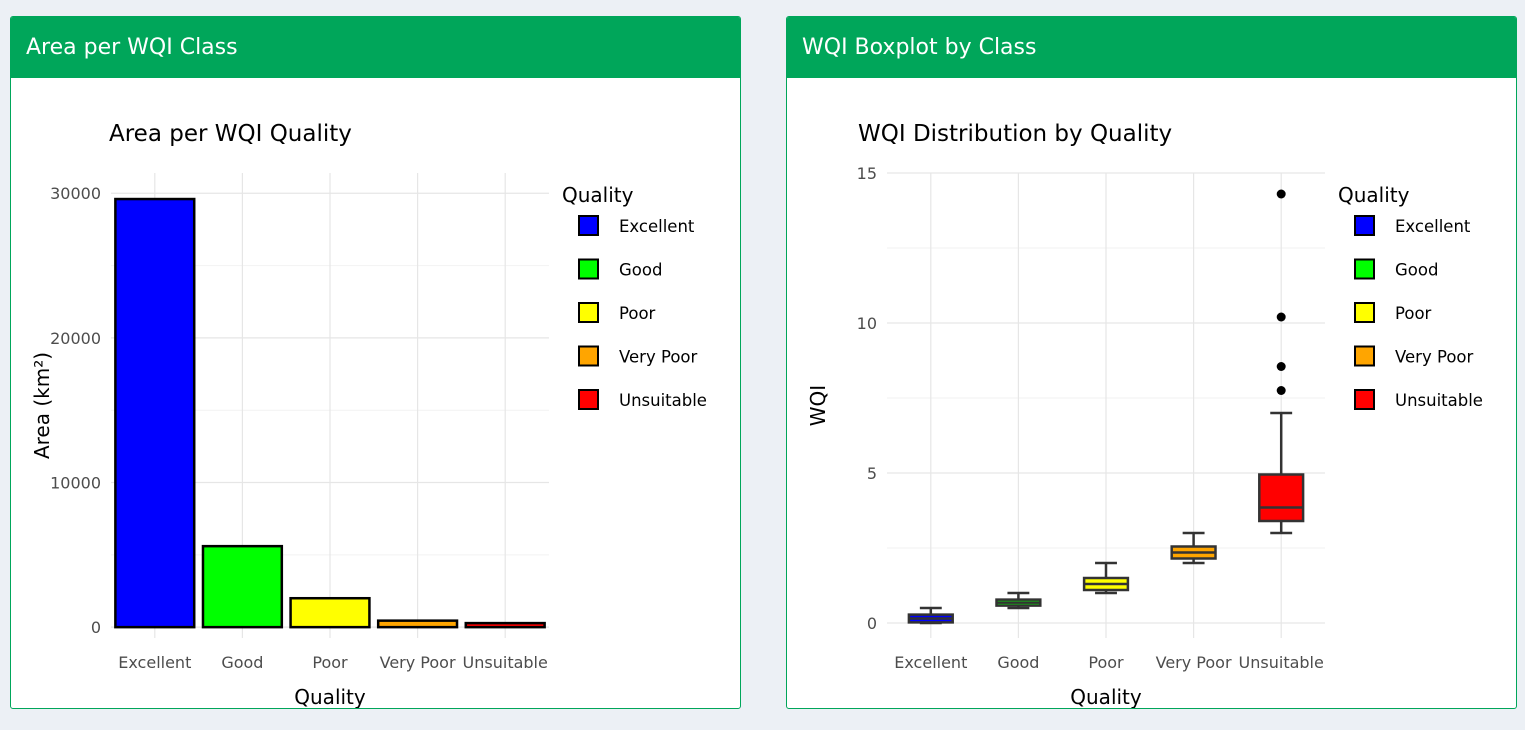 This screenshot has height=730, width=1525. I want to click on y-tick-label: 10, so click(867, 323).